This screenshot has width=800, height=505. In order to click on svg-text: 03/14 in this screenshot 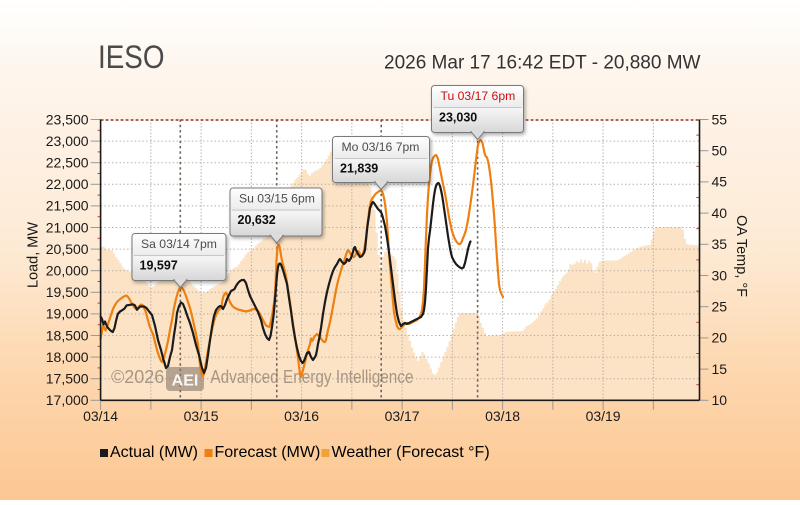, I will do `click(100, 416)`.